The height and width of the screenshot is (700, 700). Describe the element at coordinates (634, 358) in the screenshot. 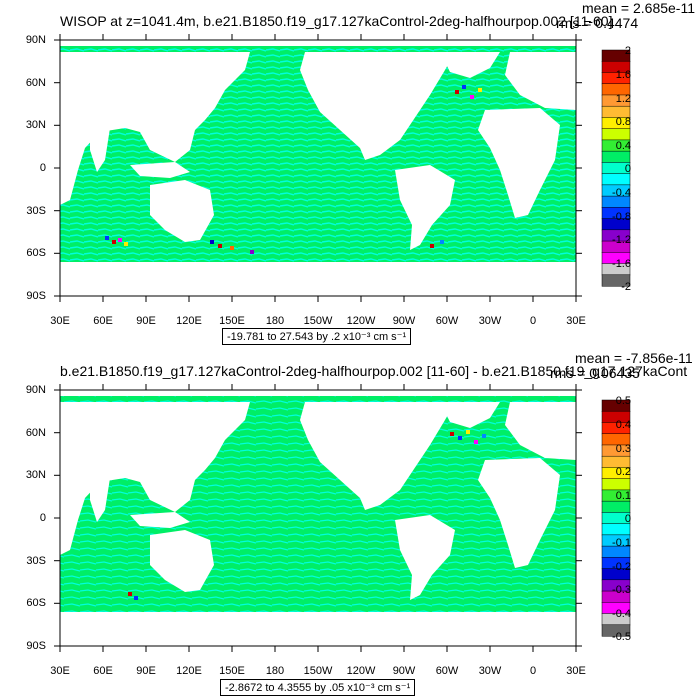

I see `mean-label: mean = -7.856e-11` at that location.